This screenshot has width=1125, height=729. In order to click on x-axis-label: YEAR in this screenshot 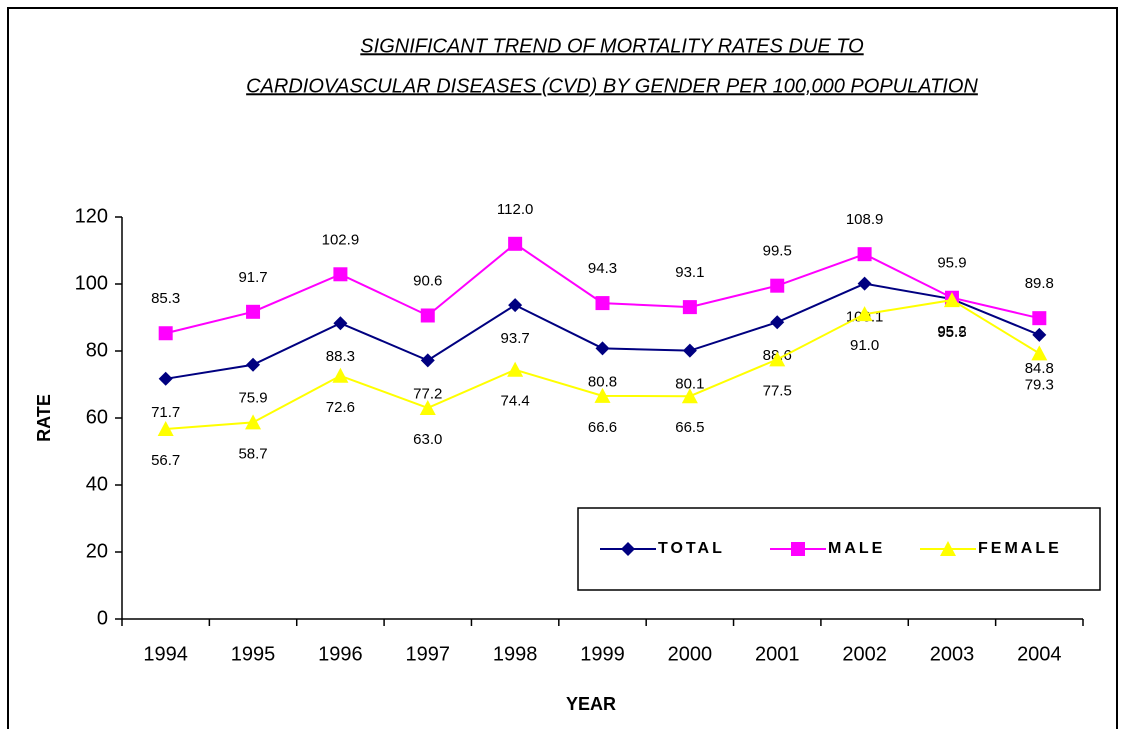, I will do `click(591, 704)`.